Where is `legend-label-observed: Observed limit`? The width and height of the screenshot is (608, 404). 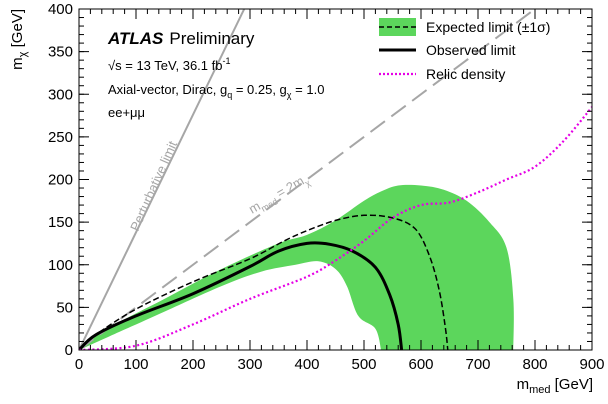
legend-label-observed: Observed limit is located at coordinates (471, 50).